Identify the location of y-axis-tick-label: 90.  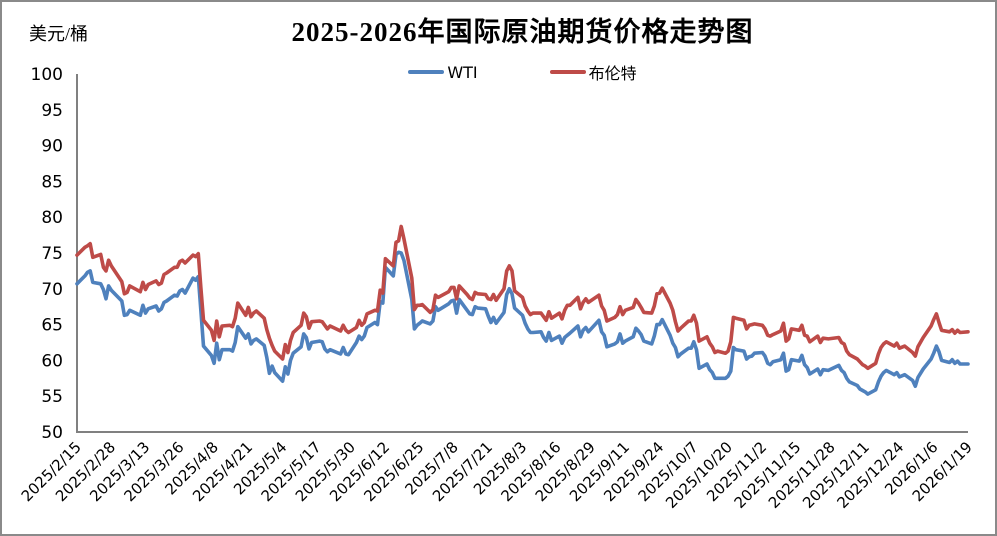
(52, 147).